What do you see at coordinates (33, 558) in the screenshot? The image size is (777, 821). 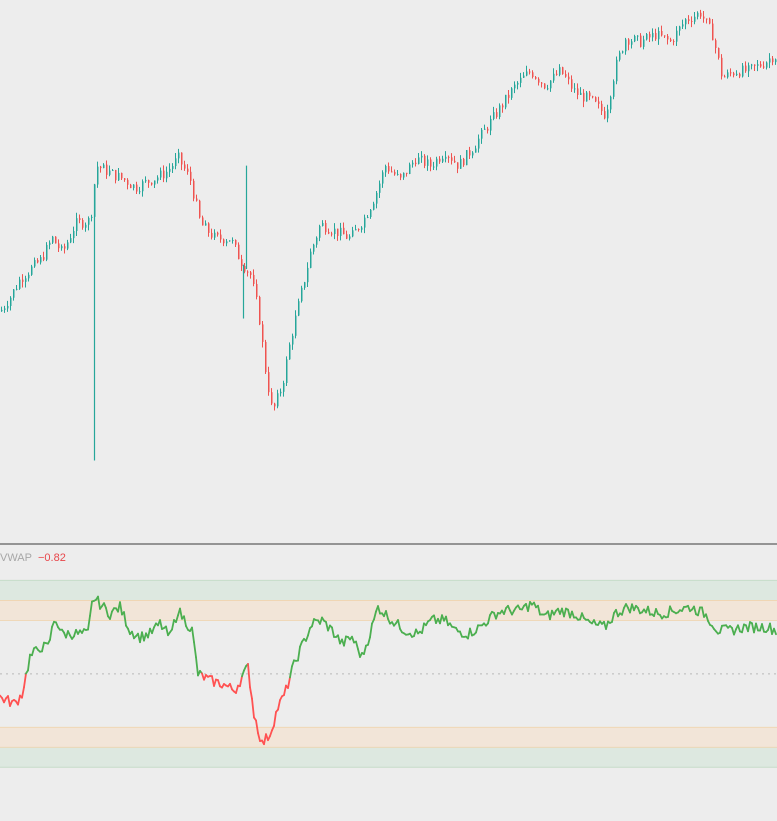 I see `indicator-legend: VWAP−0.82` at bounding box center [33, 558].